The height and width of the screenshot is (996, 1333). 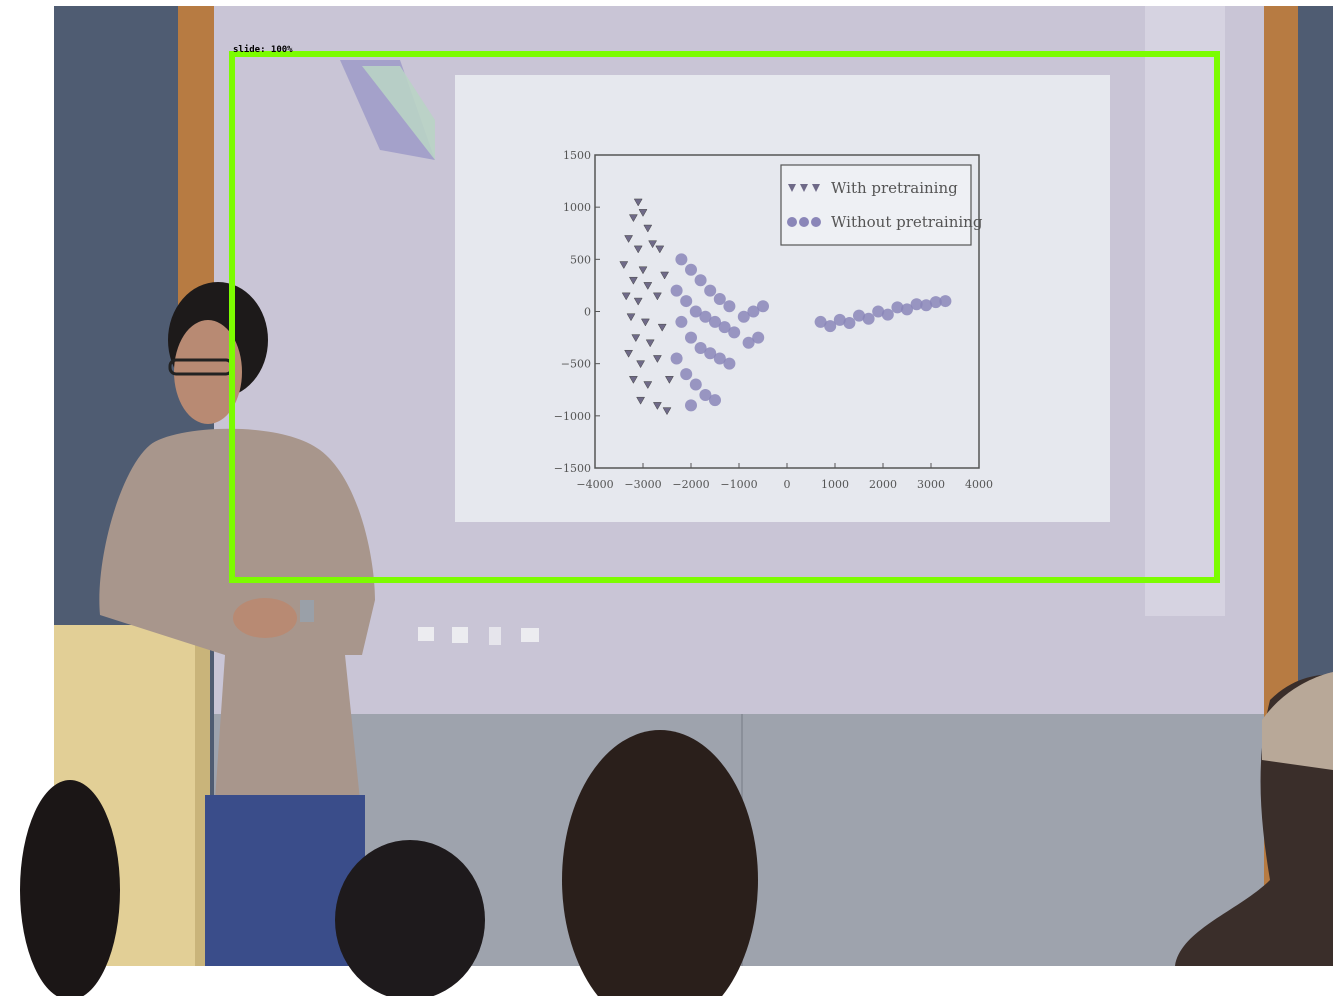 I want to click on presenter-face, so click(x=208, y=372).